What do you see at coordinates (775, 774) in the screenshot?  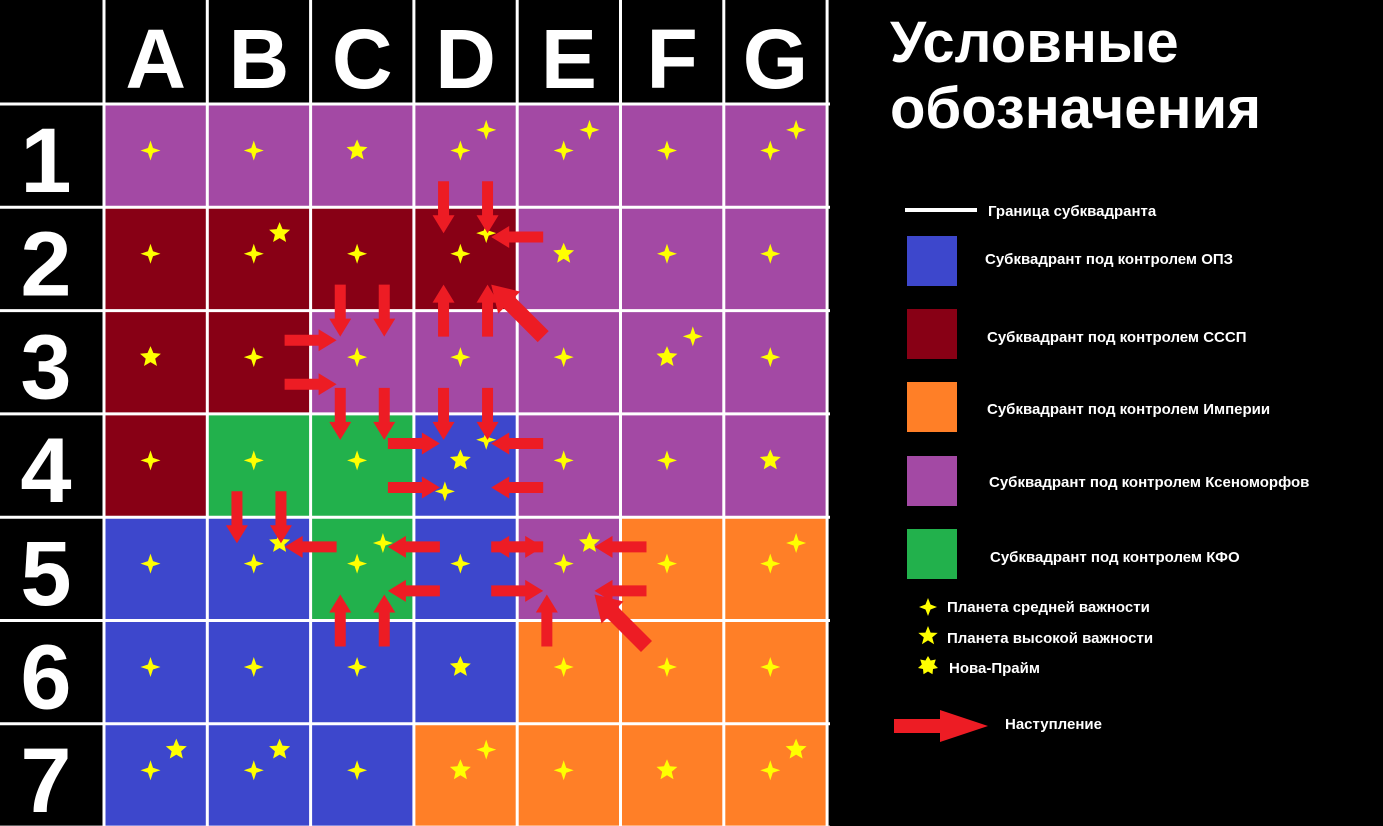 I see `subquadrant-G7` at bounding box center [775, 774].